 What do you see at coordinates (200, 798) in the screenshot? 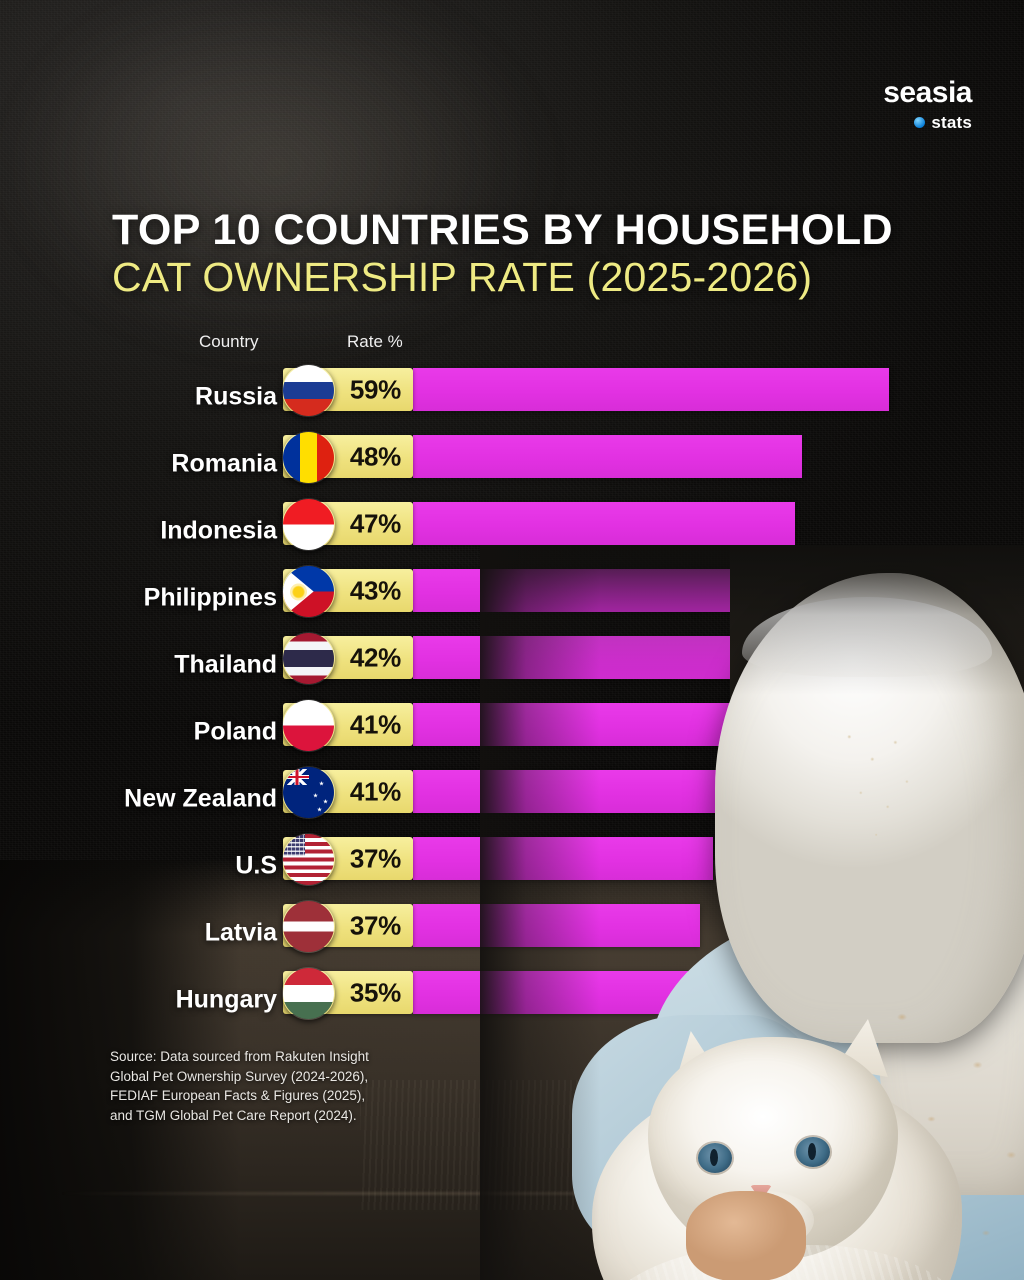
I see `country-label: New Zealand` at bounding box center [200, 798].